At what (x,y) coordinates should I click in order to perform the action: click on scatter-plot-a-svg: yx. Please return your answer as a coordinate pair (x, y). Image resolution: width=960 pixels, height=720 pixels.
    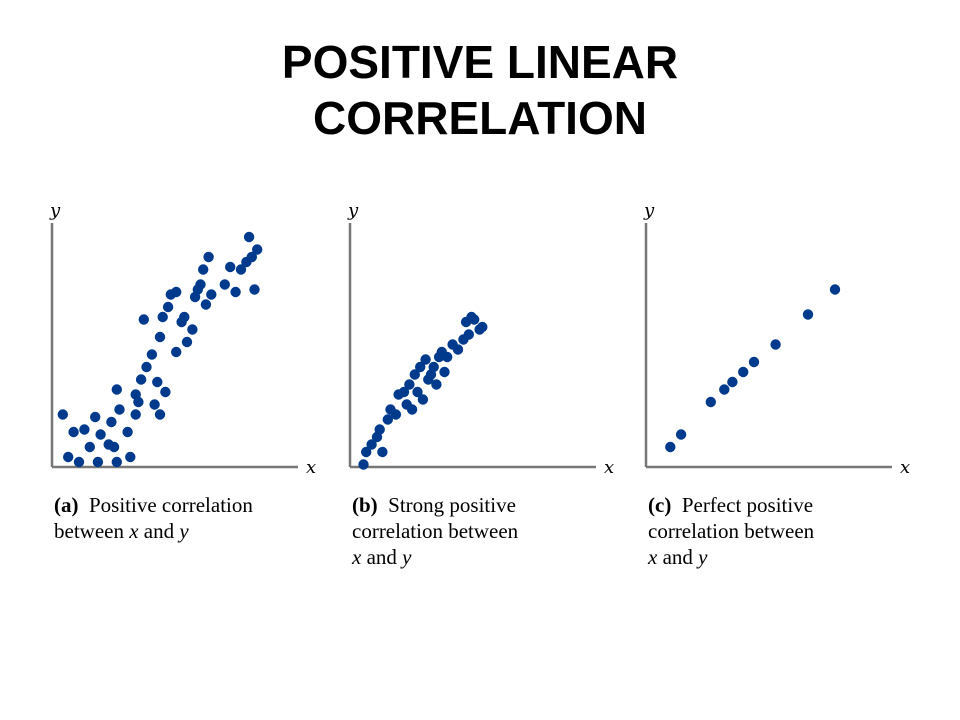
    Looking at the image, I should click on (182, 339).